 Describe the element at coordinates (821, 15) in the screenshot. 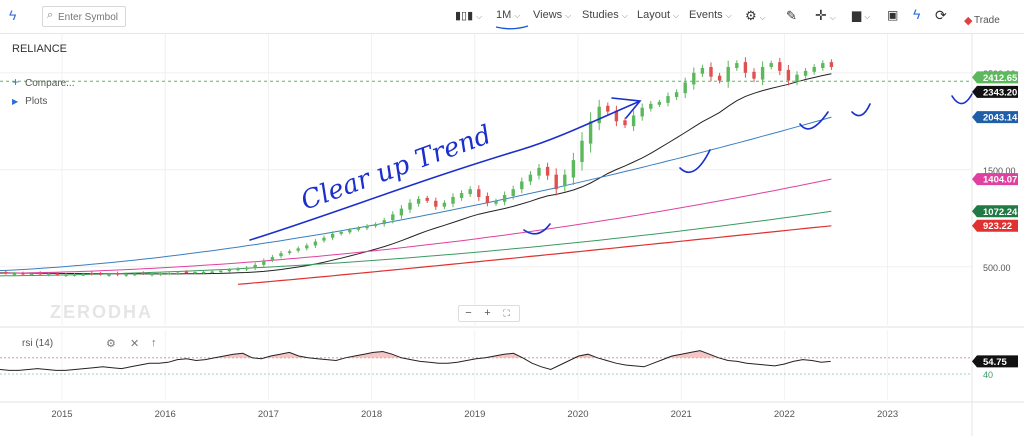

I see `crosshair-icon: ✛` at that location.